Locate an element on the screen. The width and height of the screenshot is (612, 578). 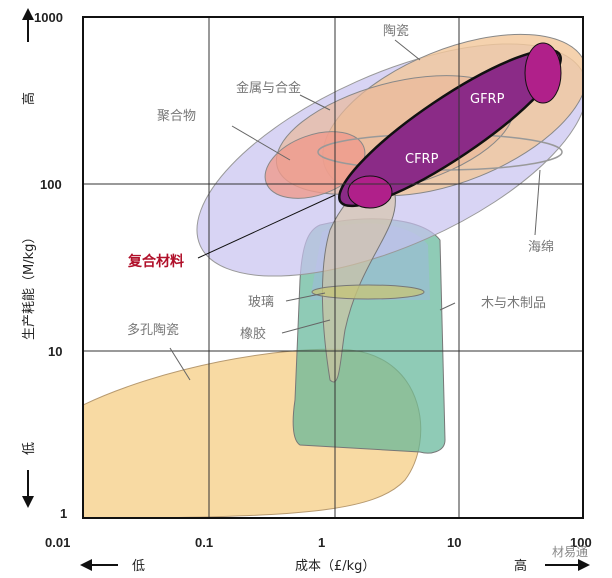
label-polymers: 聚合物 is located at coordinates (176, 116).